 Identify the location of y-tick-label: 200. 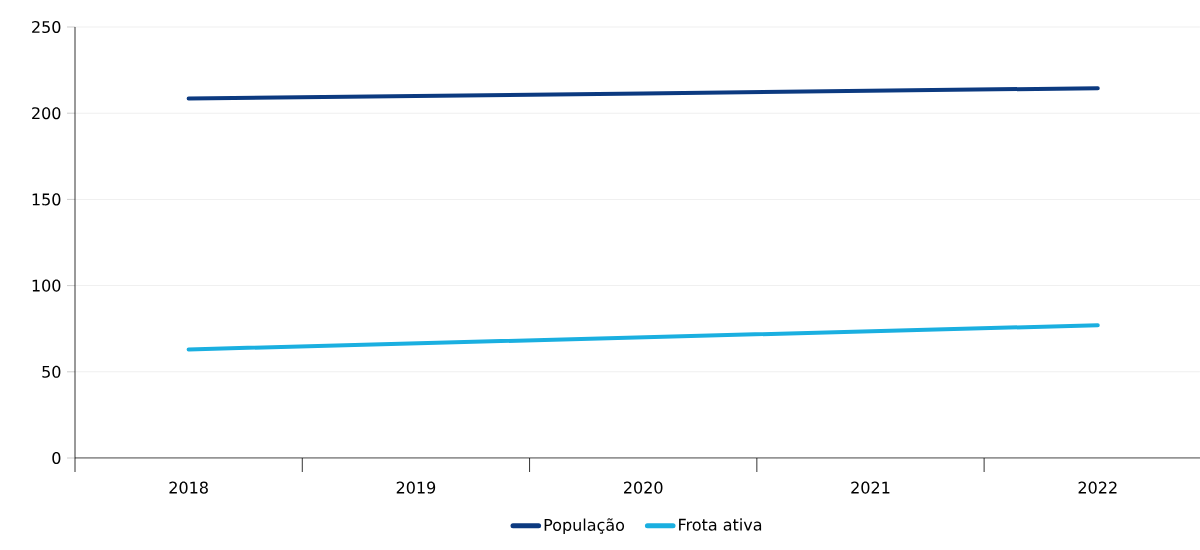
(46, 113).